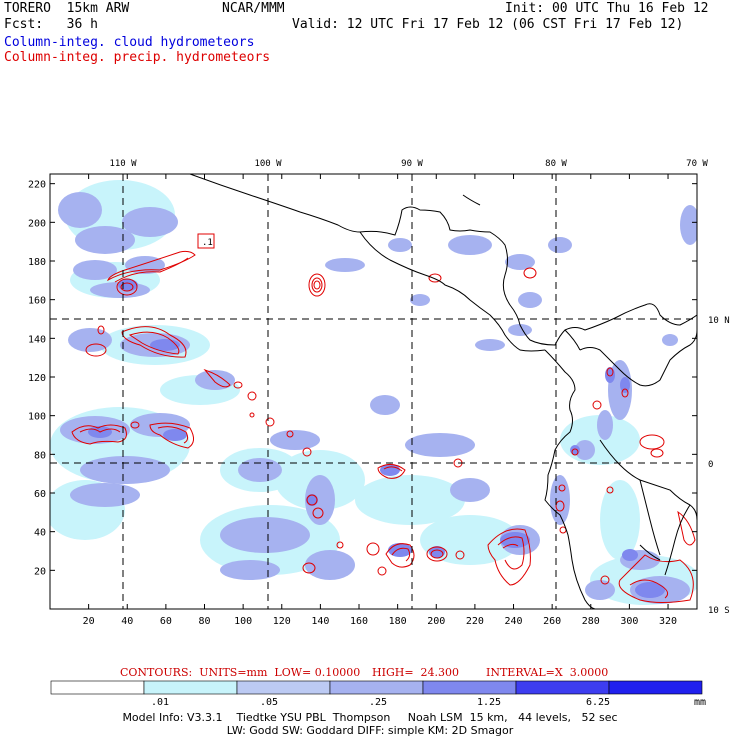  What do you see at coordinates (129, 42) in the screenshot?
I see `field-cloud-label: Column-integ. cloud hydrometeors` at bounding box center [129, 42].